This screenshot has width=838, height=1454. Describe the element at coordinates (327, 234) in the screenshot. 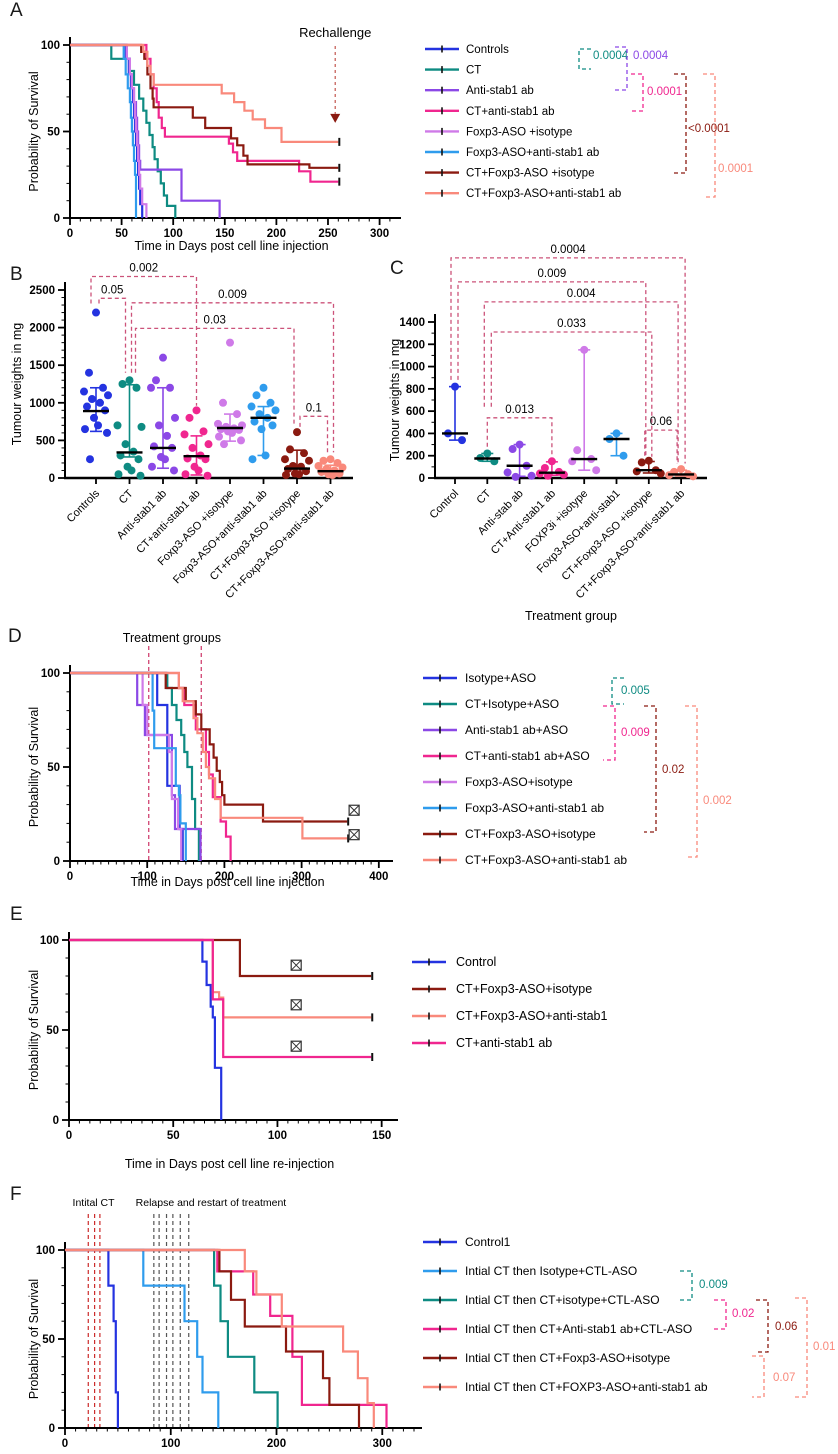

I see `x-tick-label: 250` at that location.